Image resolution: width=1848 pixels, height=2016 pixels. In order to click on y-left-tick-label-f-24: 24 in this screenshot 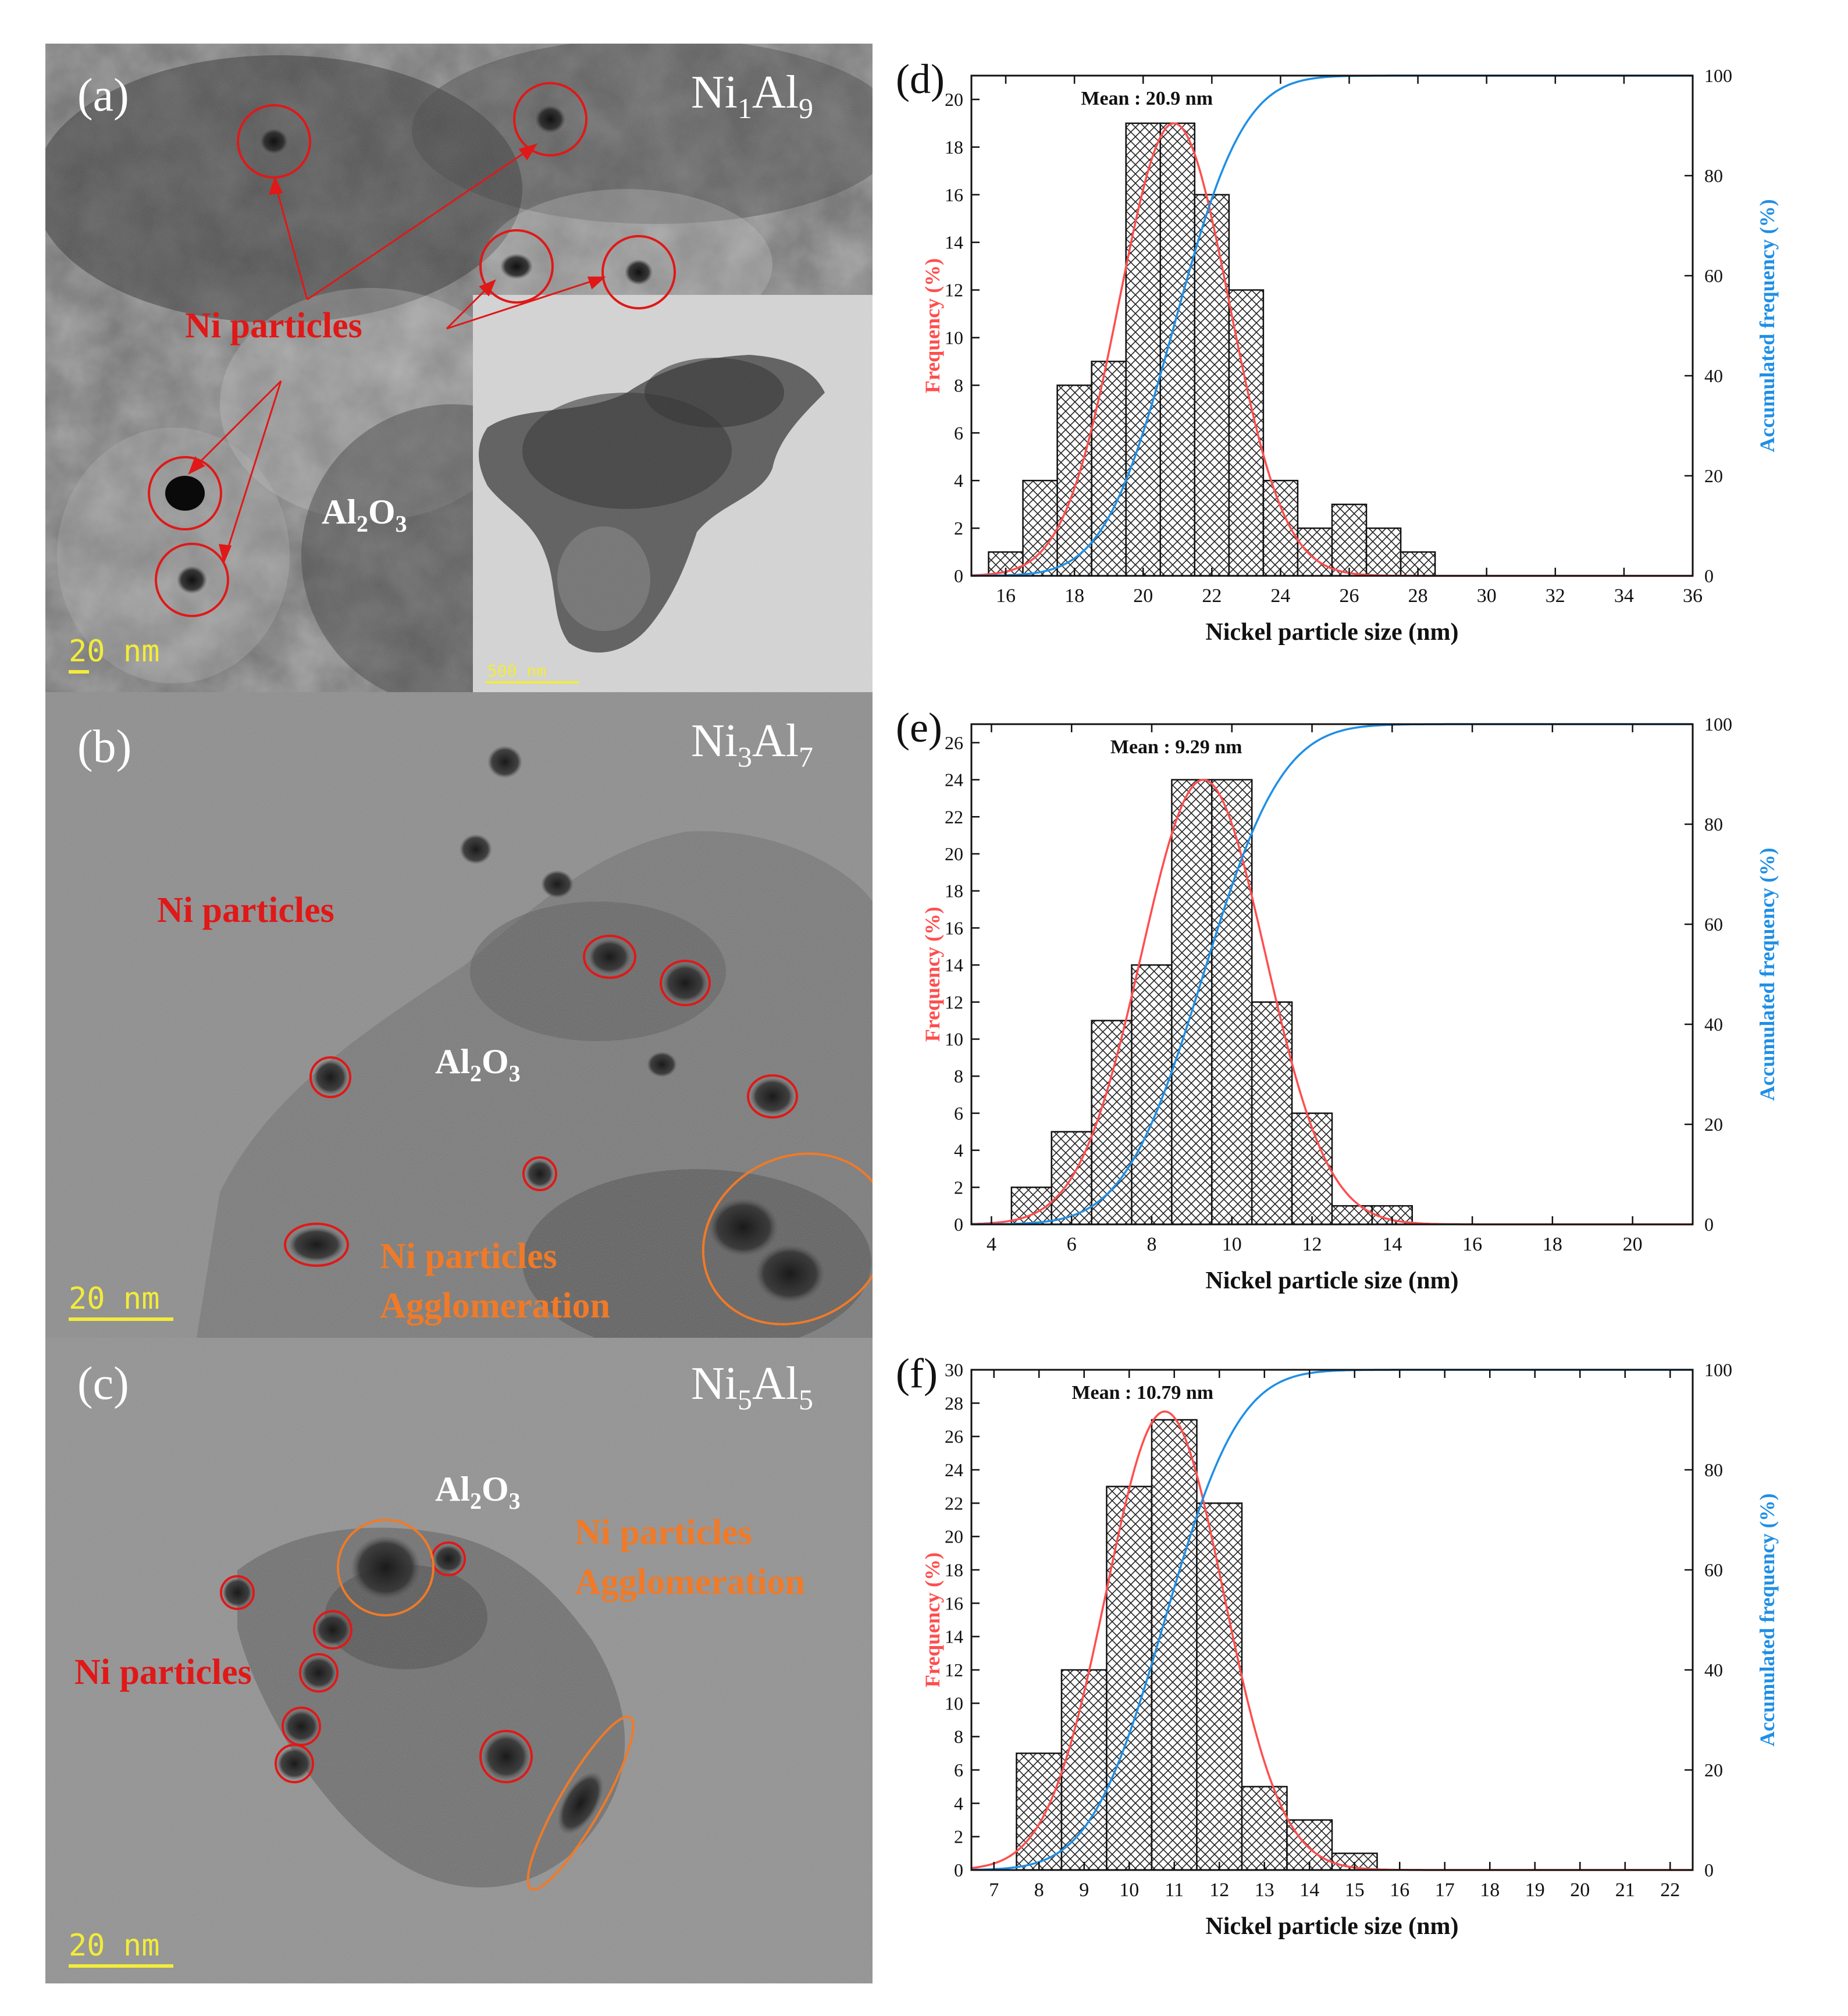, I will do `click(954, 1469)`.